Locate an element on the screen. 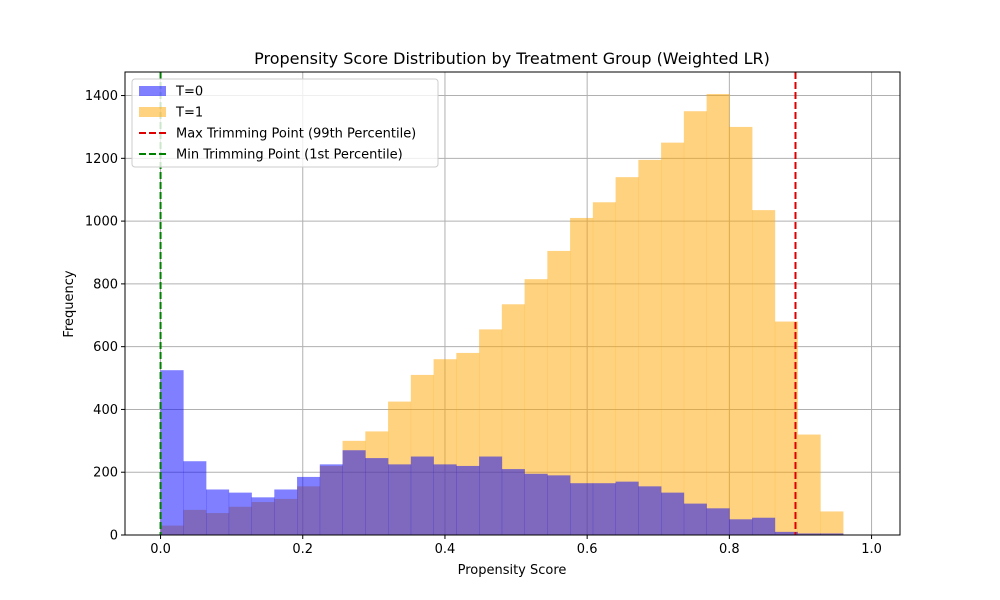 The width and height of the screenshot is (1000, 600). x-tick-label: 1.0 is located at coordinates (871, 549).